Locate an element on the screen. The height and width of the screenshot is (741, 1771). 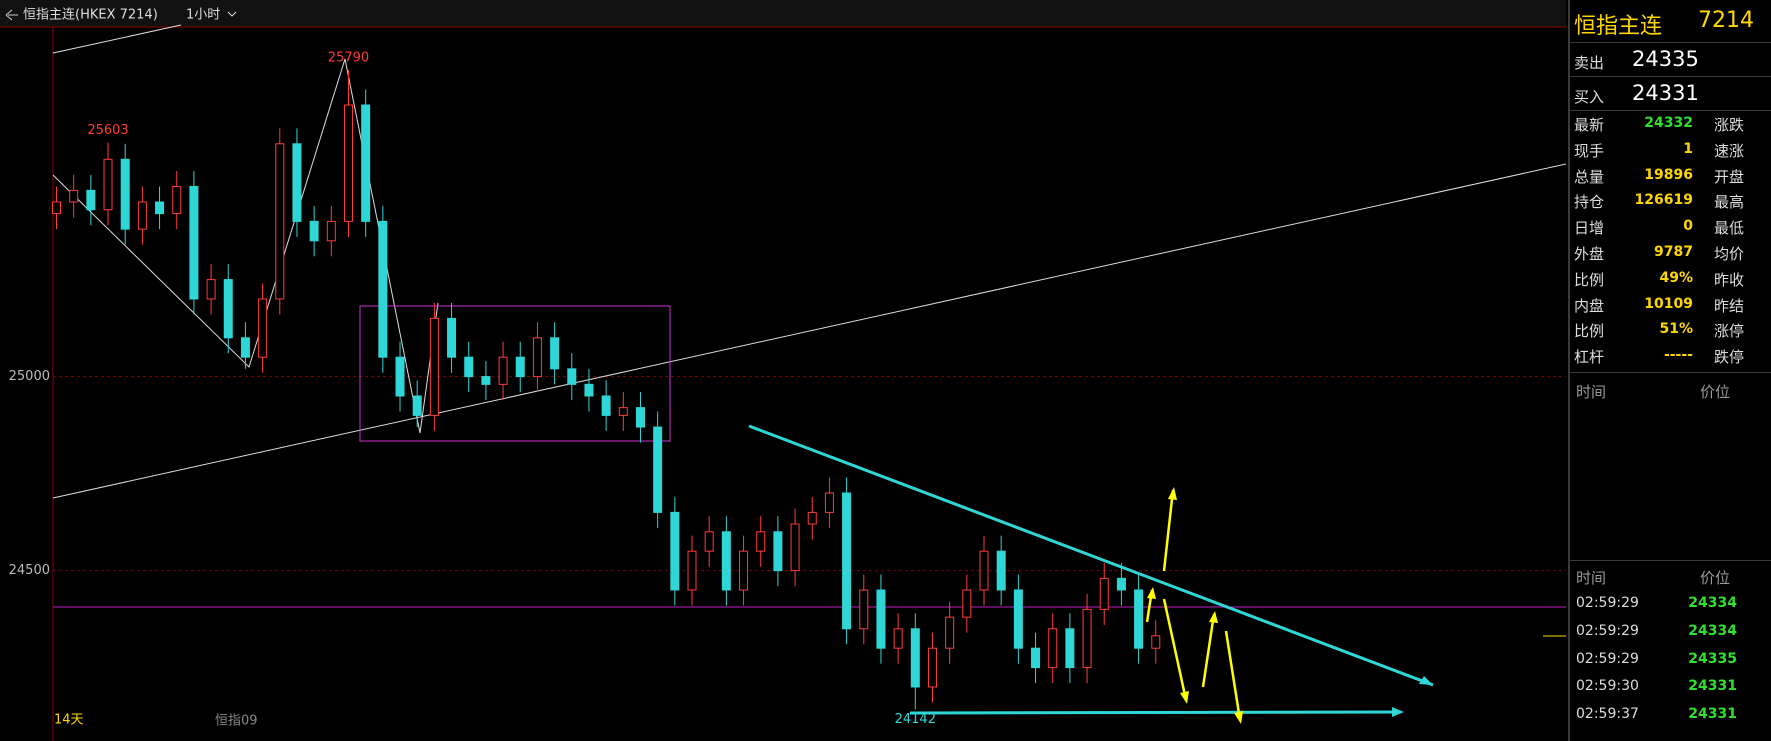
resistance-line is located at coordinates (1091, 555).